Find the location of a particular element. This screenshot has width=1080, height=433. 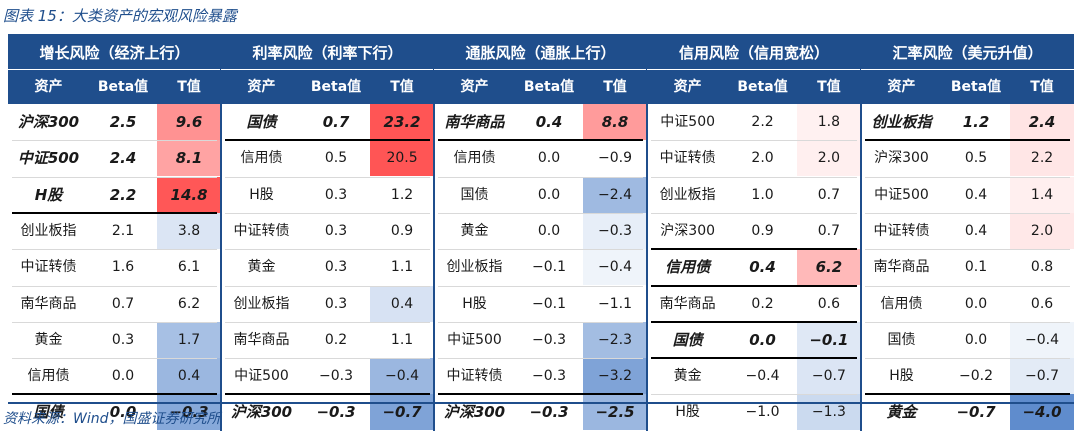

asset-cell: 黄金 is located at coordinates (48, 339).